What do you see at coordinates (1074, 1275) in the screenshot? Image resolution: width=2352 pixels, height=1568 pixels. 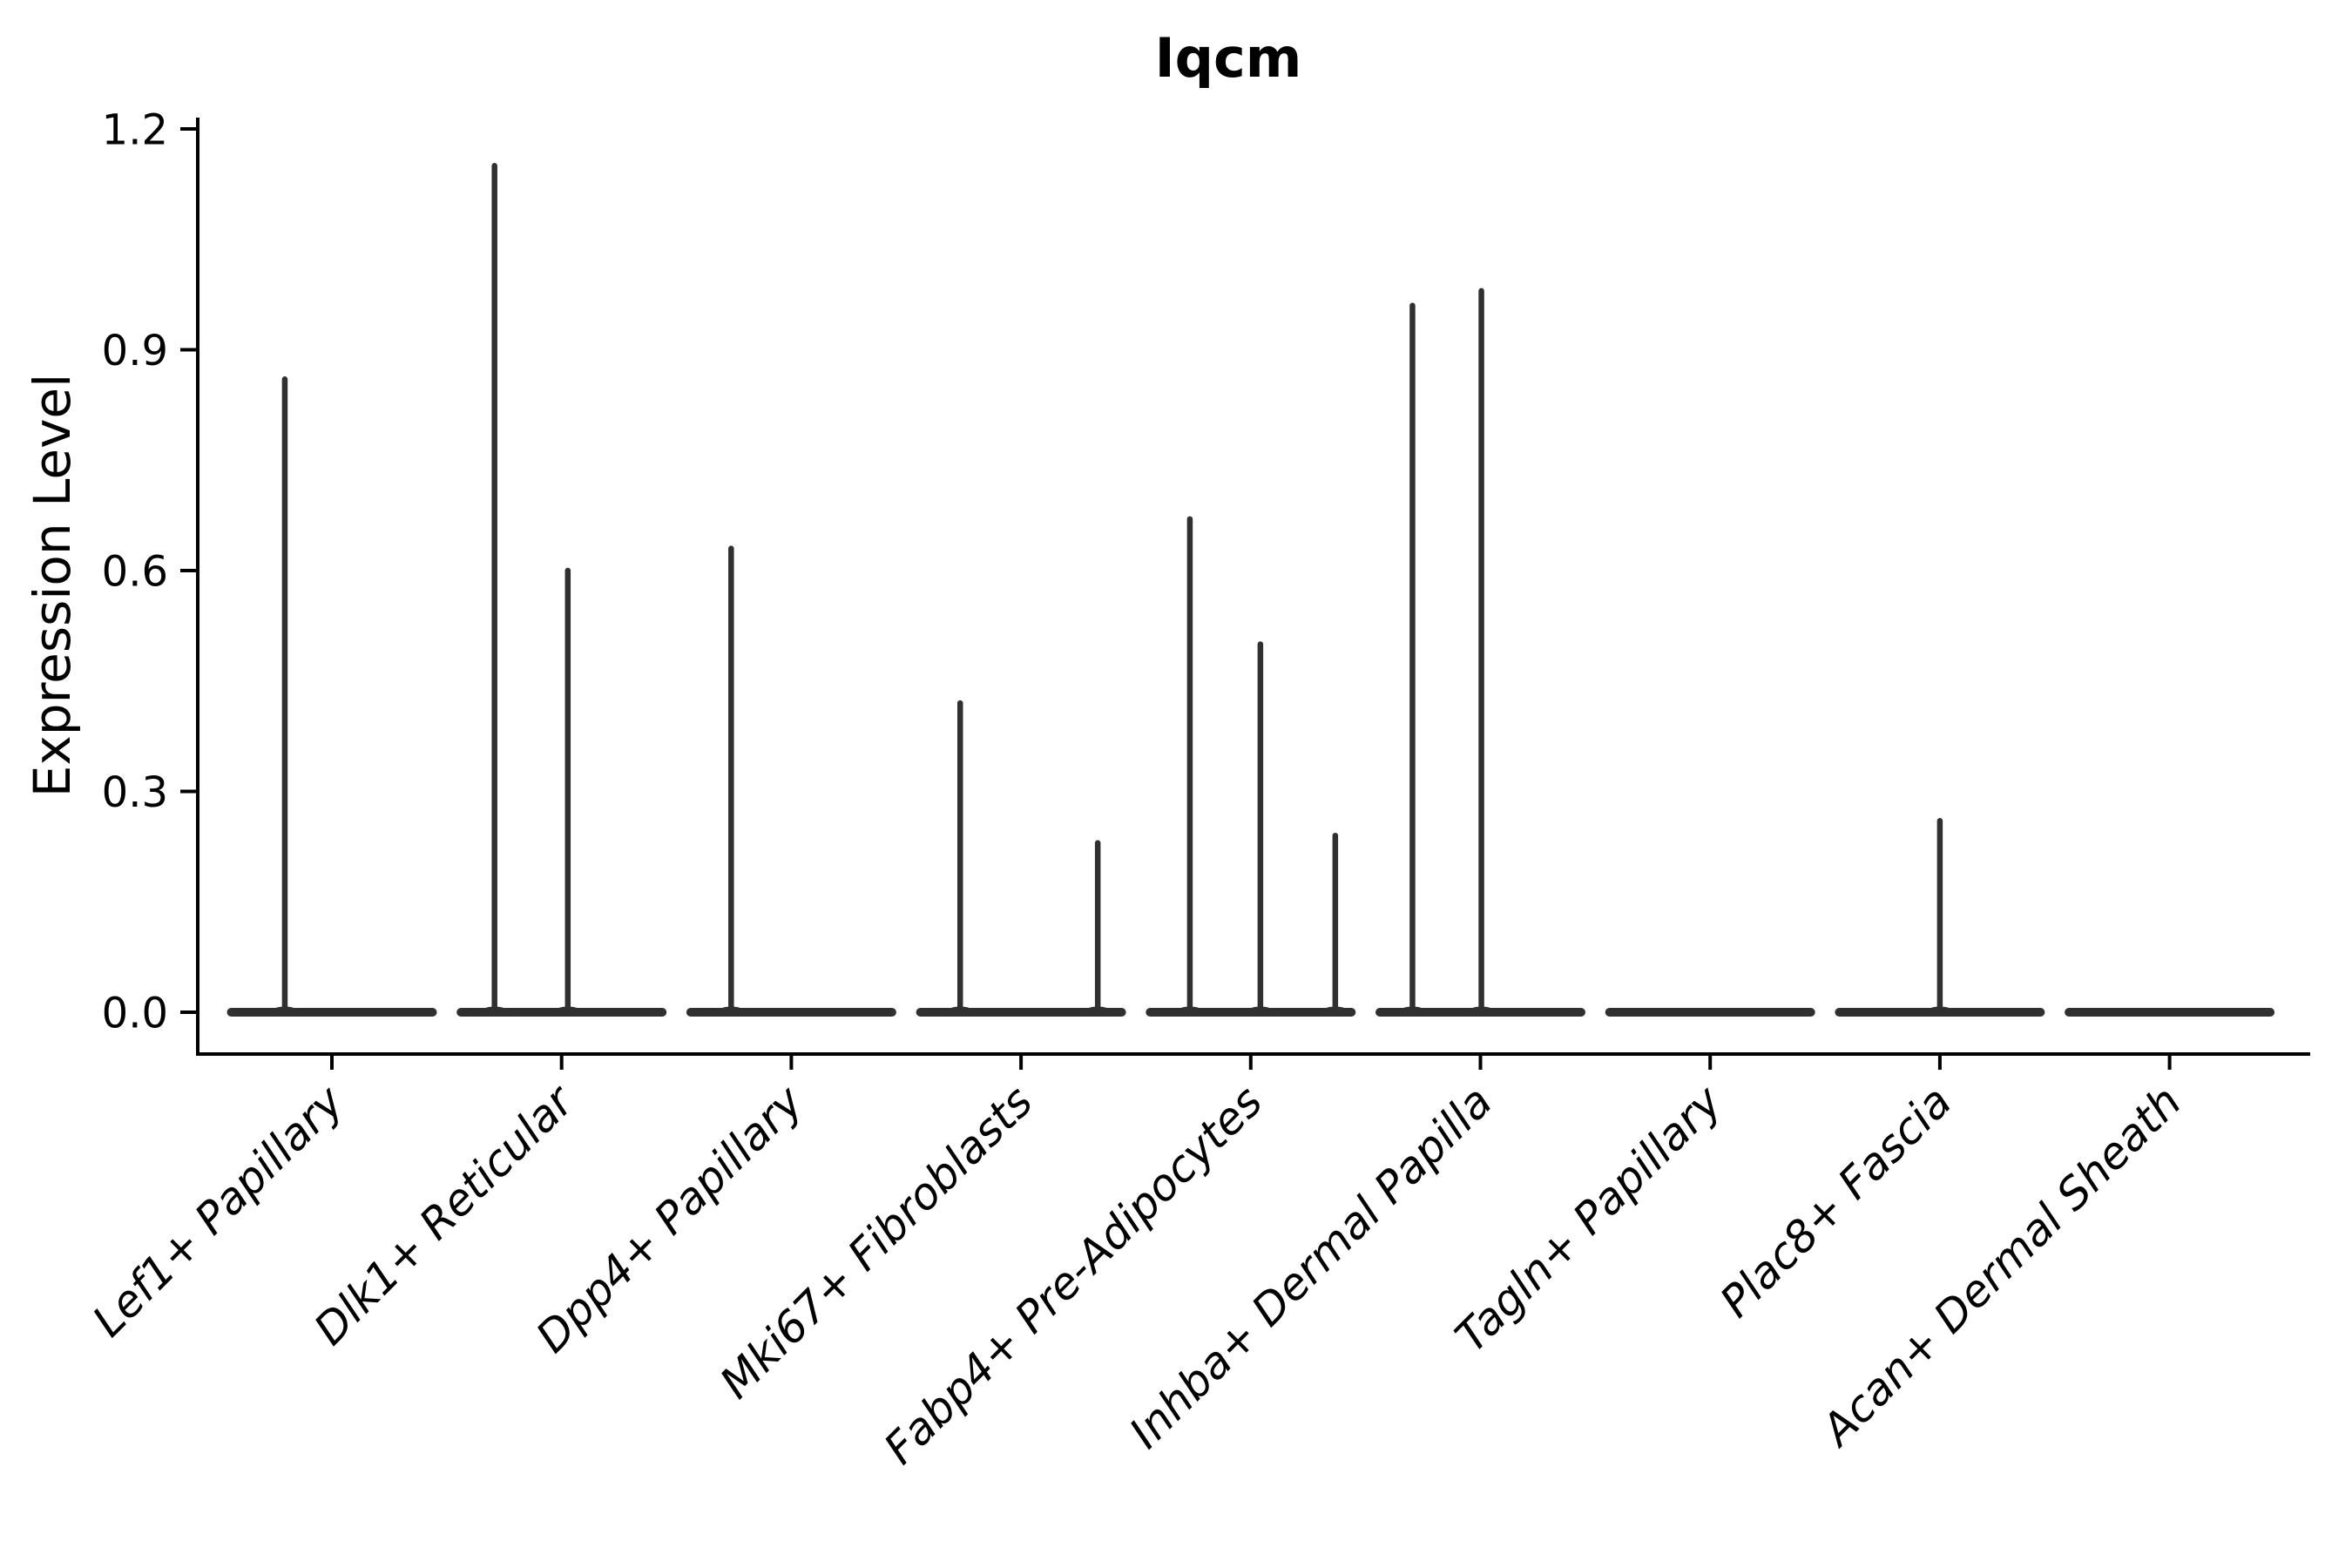 I see `x-tick-label: Fabp4+ Pre-Adipocytes` at bounding box center [1074, 1275].